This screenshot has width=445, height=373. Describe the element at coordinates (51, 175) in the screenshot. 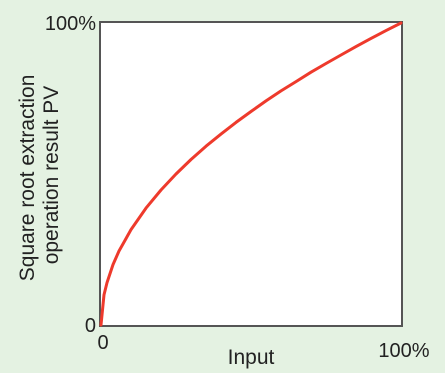

I see `y-axis-label-line-2: operation result PV` at that location.